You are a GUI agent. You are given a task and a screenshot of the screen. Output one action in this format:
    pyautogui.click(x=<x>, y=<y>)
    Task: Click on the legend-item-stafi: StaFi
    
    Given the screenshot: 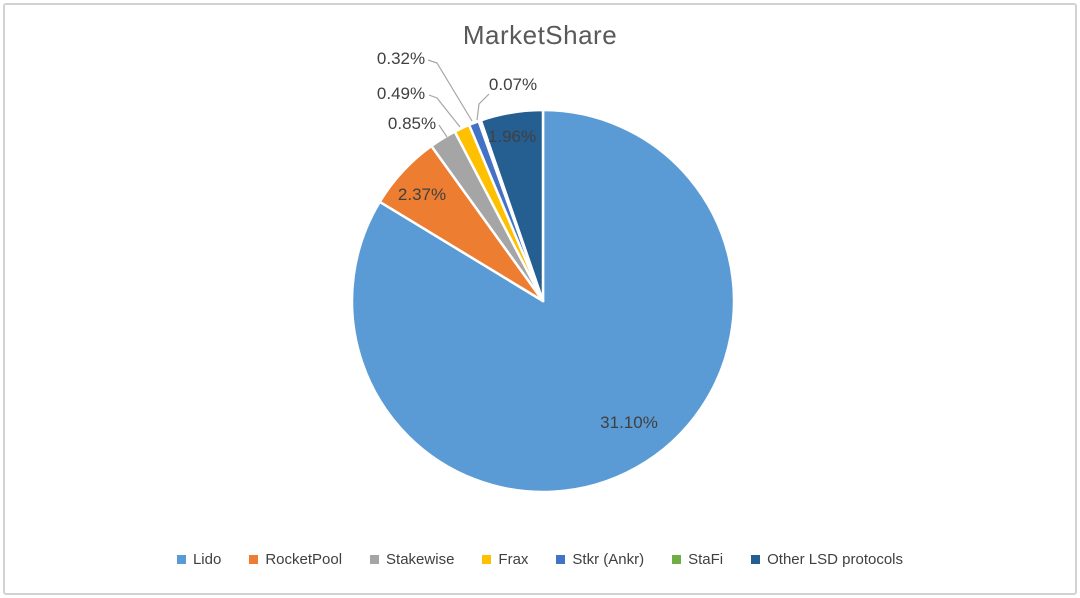 What is the action you would take?
    pyautogui.click(x=697, y=559)
    